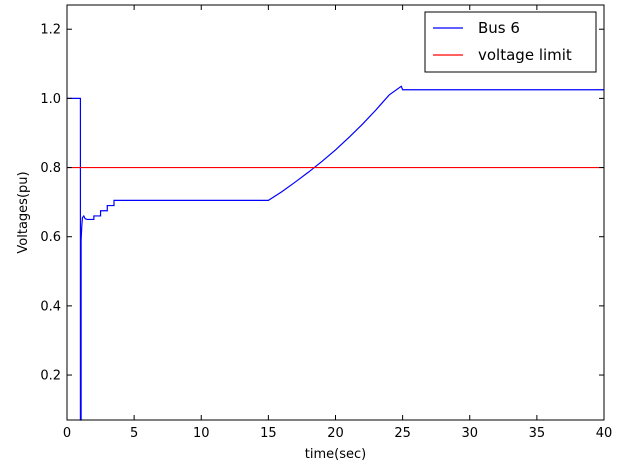 The height and width of the screenshot is (470, 621). Describe the element at coordinates (604, 433) in the screenshot. I see `x-tick-label-8: 40` at that location.